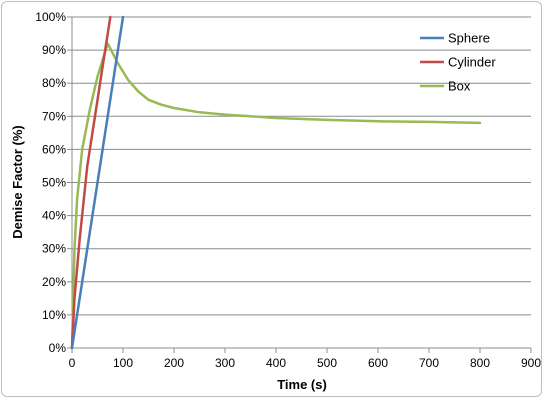 This screenshot has width=545, height=400. Describe the element at coordinates (305, 363) in the screenshot. I see `x-tick-labels: 0 100 200 300 400 500 600 700 800 900` at that location.